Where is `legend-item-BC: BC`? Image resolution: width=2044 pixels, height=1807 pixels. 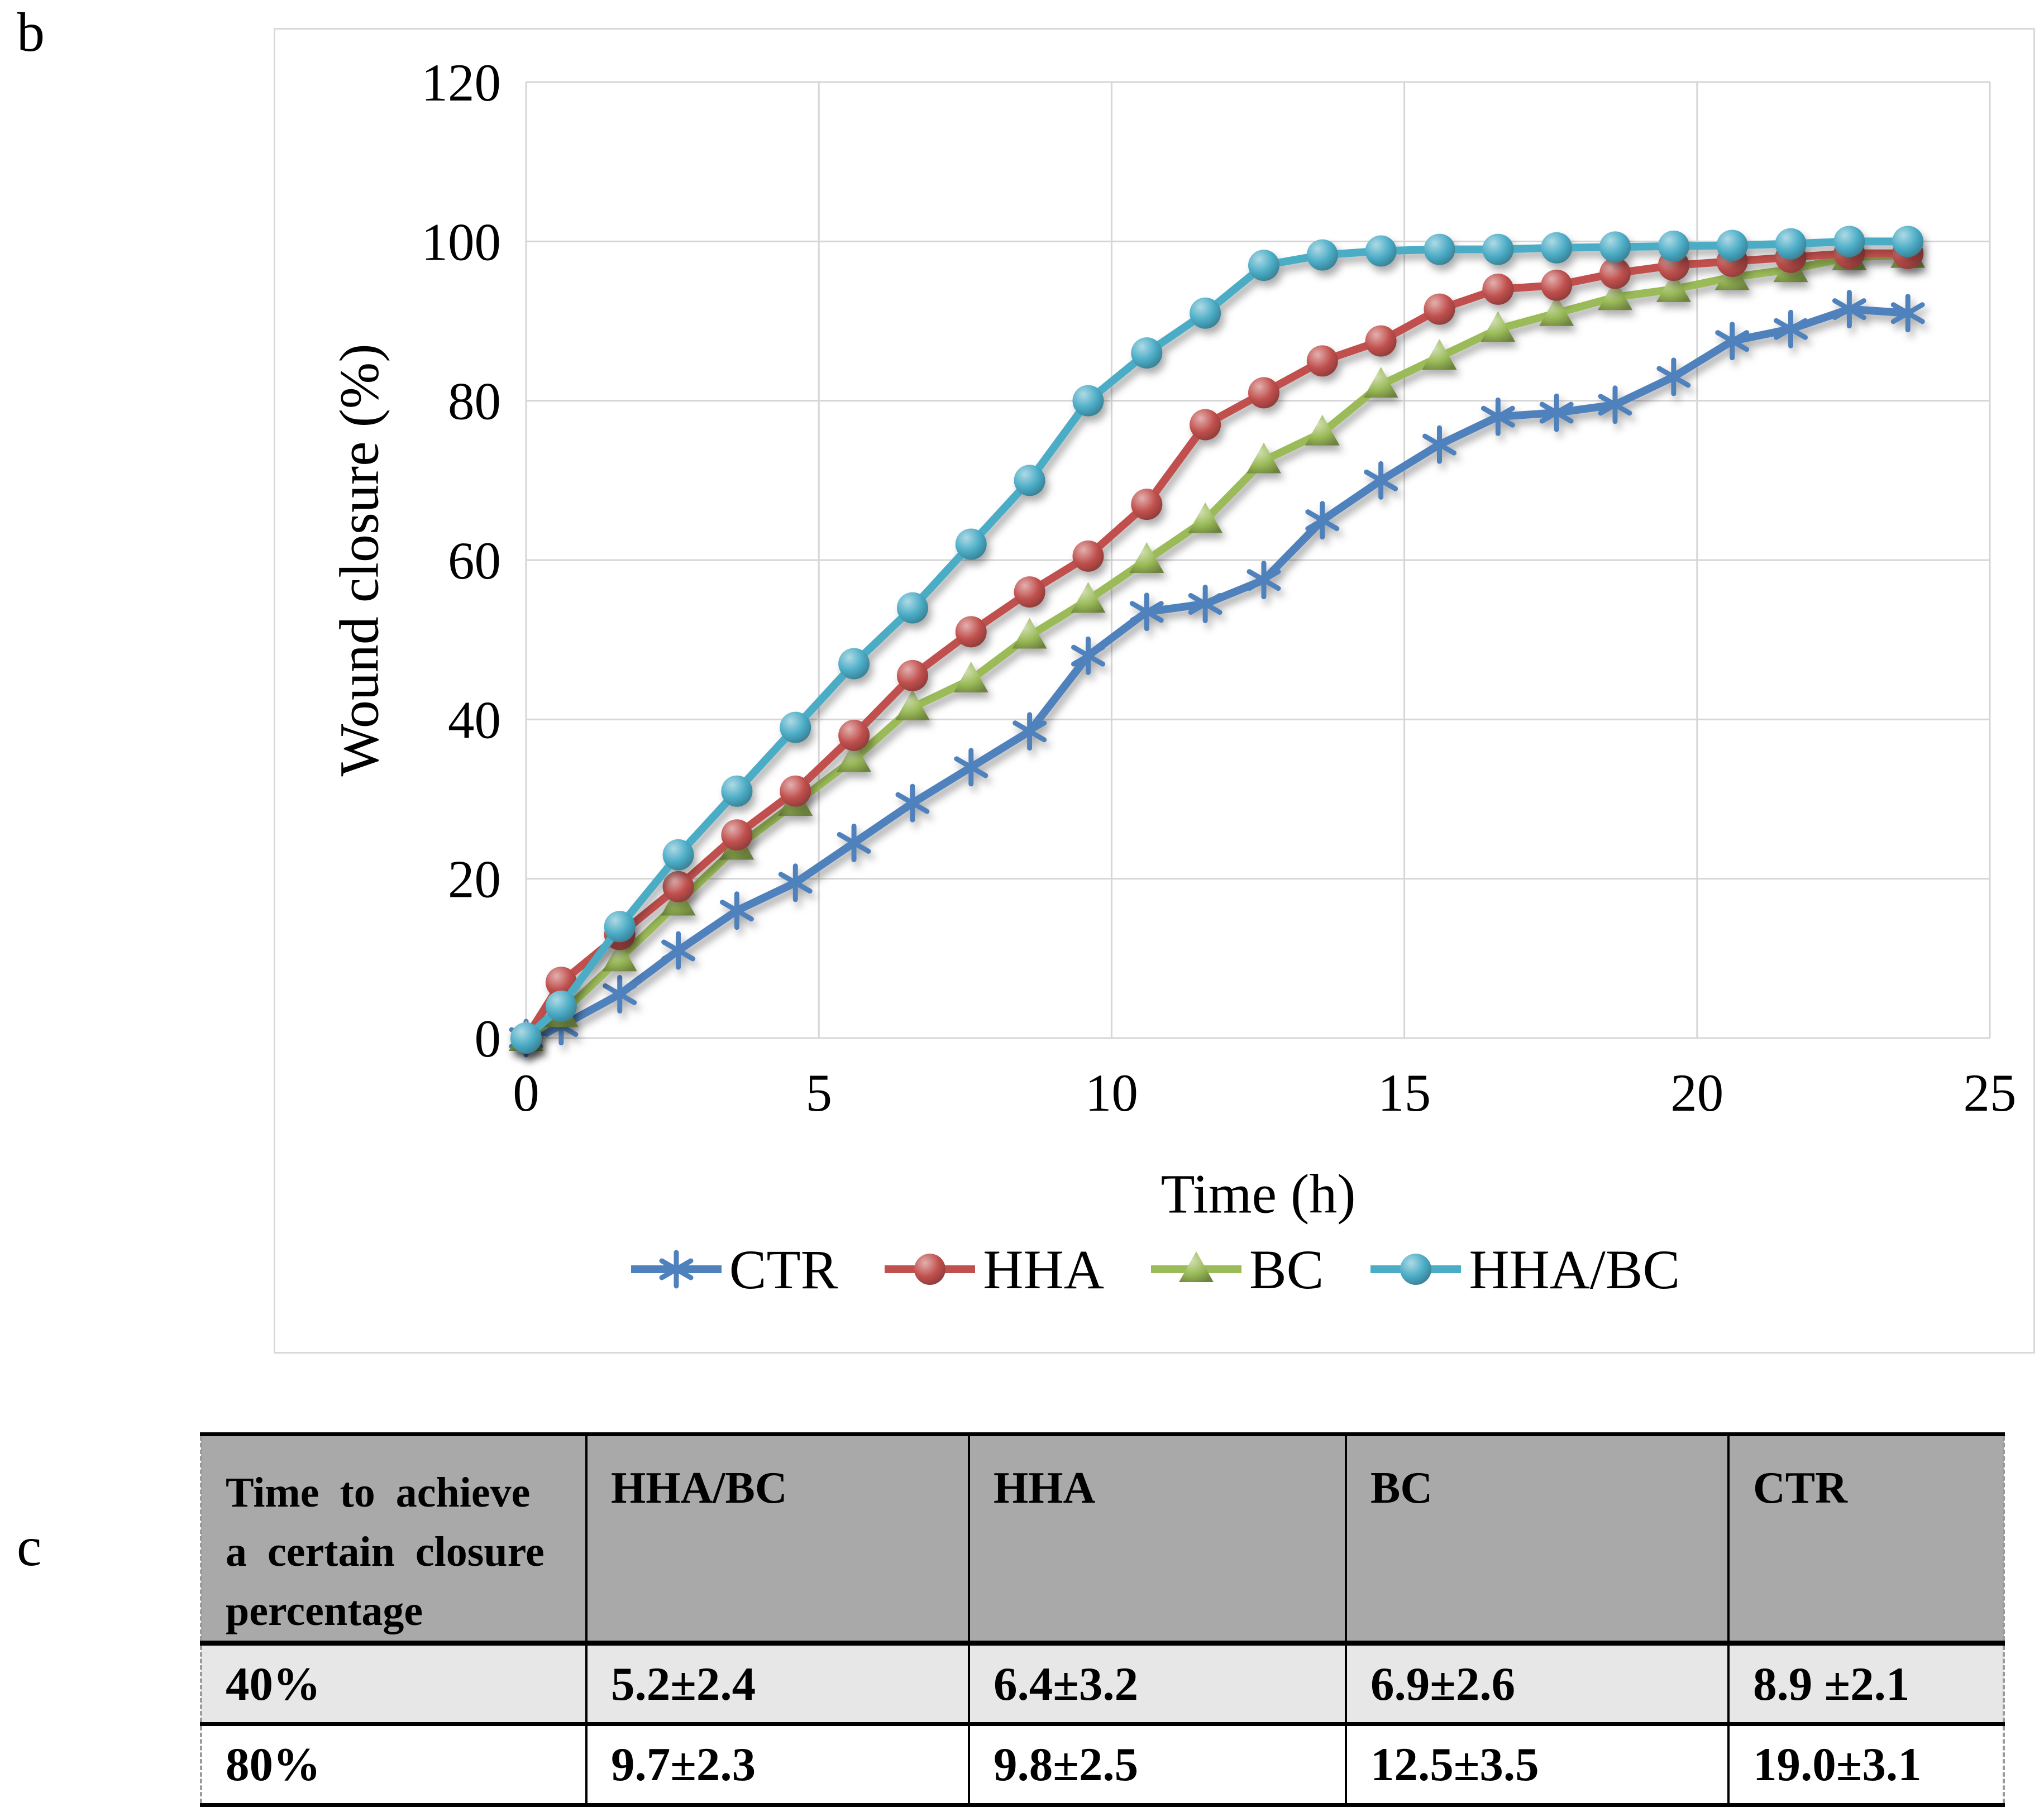 legend-item-BC: BC is located at coordinates (1236, 1269).